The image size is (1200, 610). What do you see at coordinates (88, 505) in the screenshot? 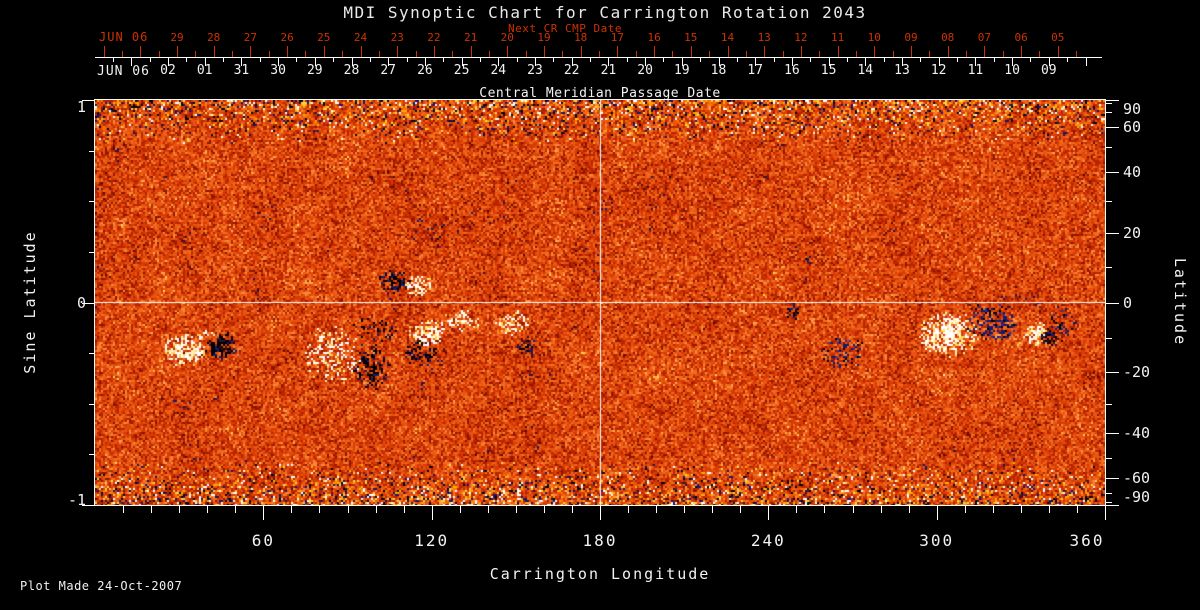
I see `sine-latitude-major-tick` at bounding box center [88, 505].